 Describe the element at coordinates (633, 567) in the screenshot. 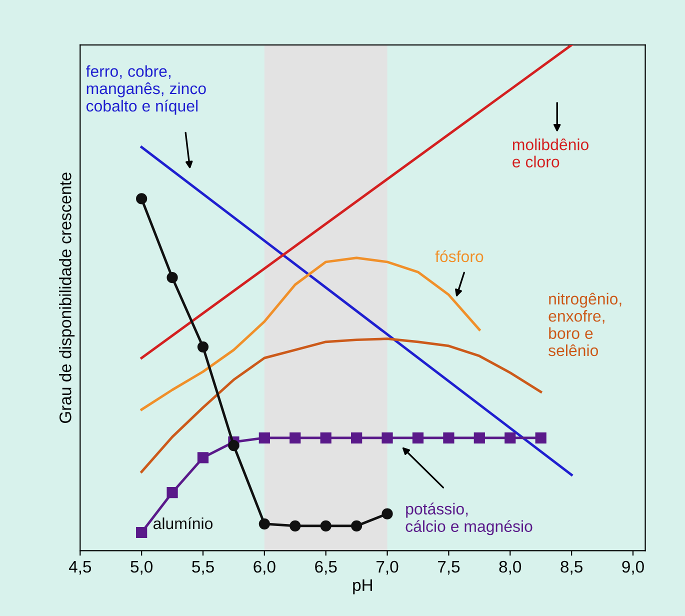

I see `x-tick-label: 9,0` at that location.